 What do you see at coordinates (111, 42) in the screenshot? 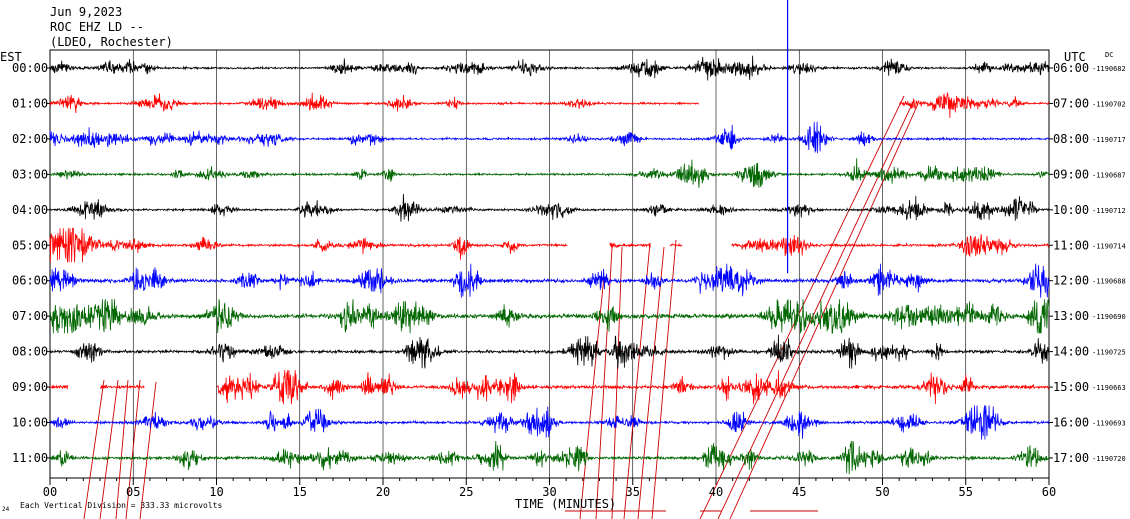
I see `header-network: (LDEO, Rochester)` at bounding box center [111, 42].